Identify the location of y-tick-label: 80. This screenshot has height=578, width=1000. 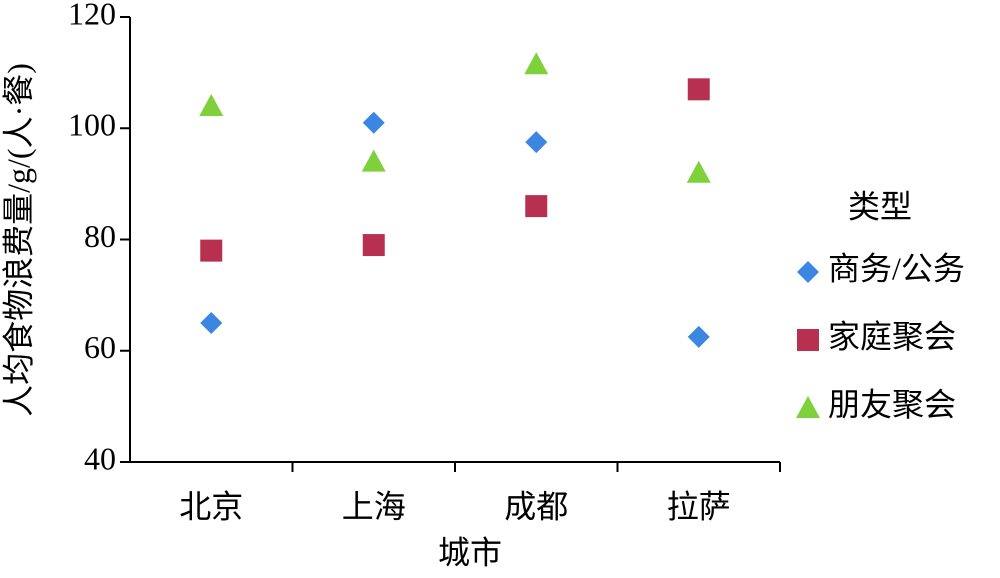
(100, 236).